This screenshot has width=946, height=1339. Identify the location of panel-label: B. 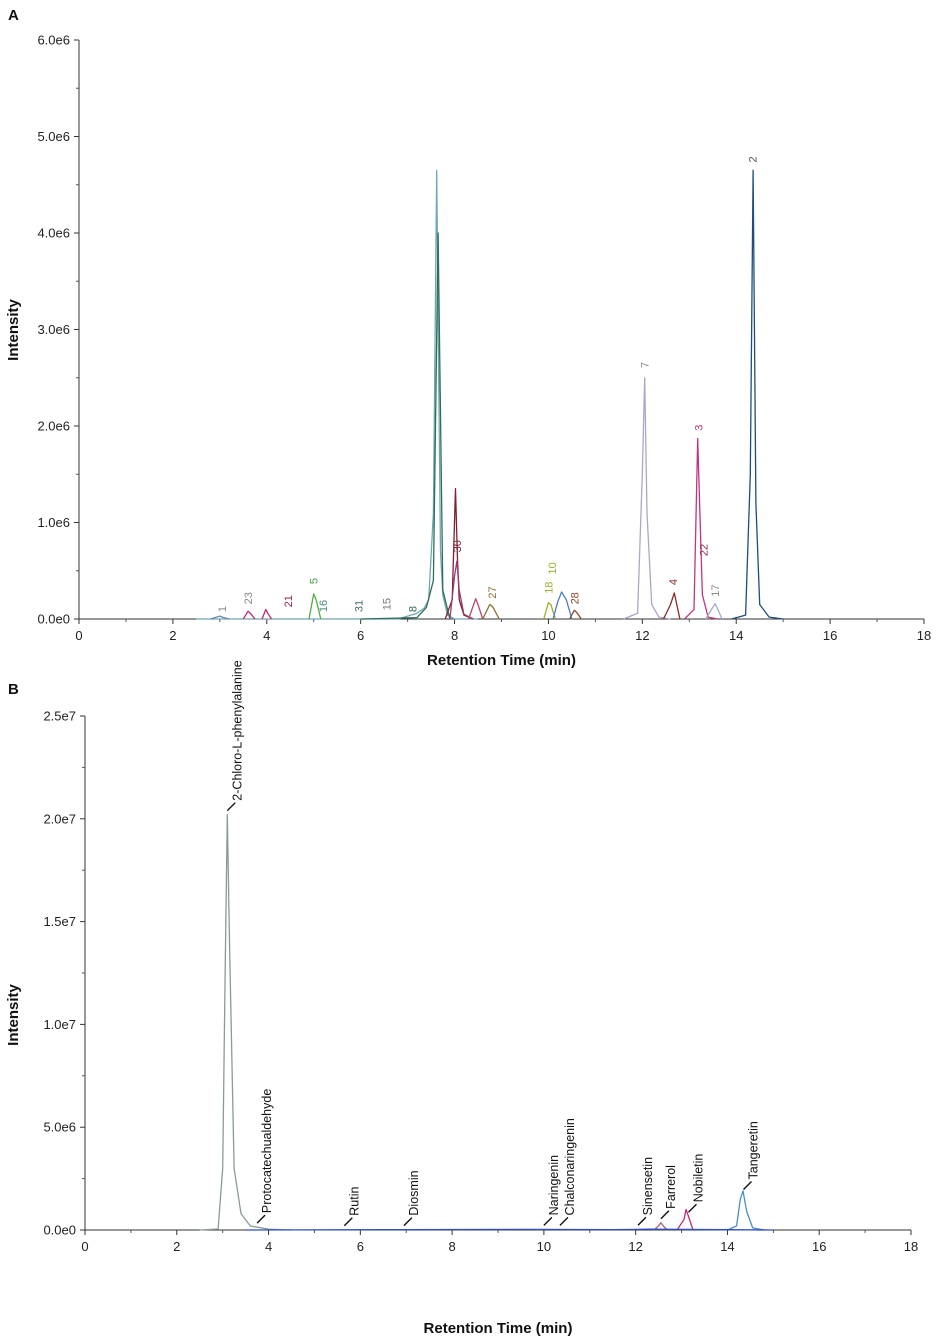
(13, 689).